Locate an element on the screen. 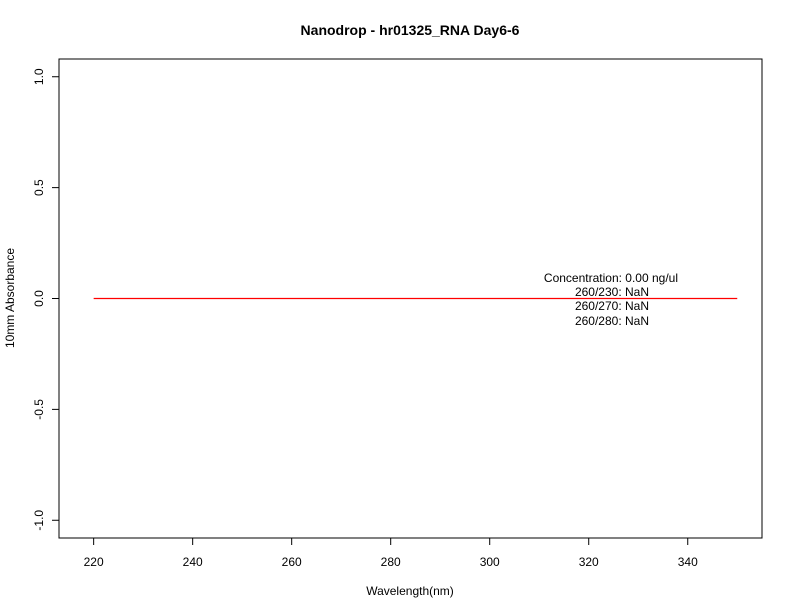 Image resolution: width=792 pixels, height=612 pixels. x-tick-label: 280 is located at coordinates (391, 562).